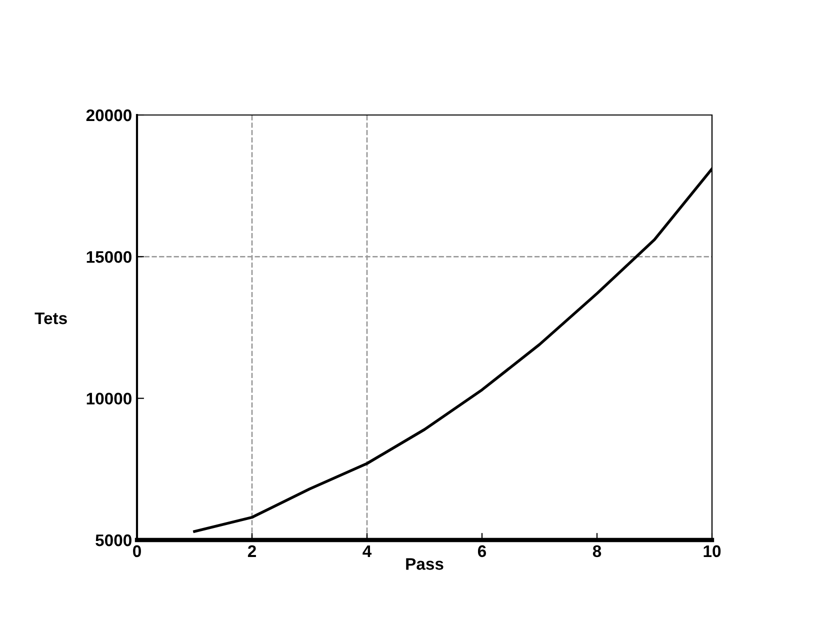  I want to click on y-axis-title: Tets, so click(50, 318).